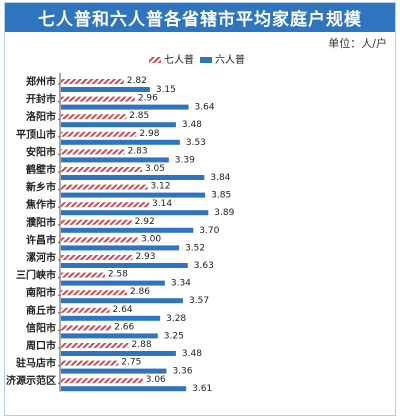  What do you see at coordinates (179, 59) in the screenshot?
I see `legend-label-seventh: 七人普` at bounding box center [179, 59].